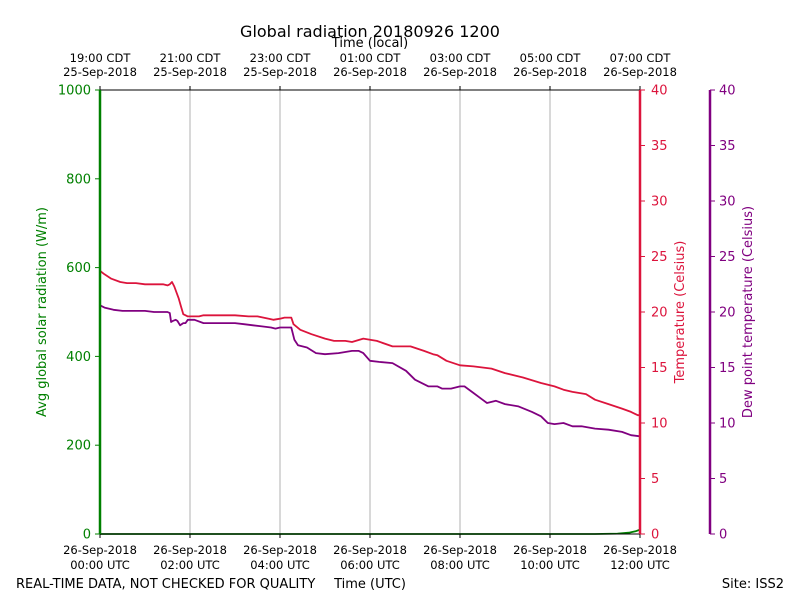 This screenshot has height=600, width=800. I want to click on top-tick-label-time: 07:00 CDT, so click(641, 58).